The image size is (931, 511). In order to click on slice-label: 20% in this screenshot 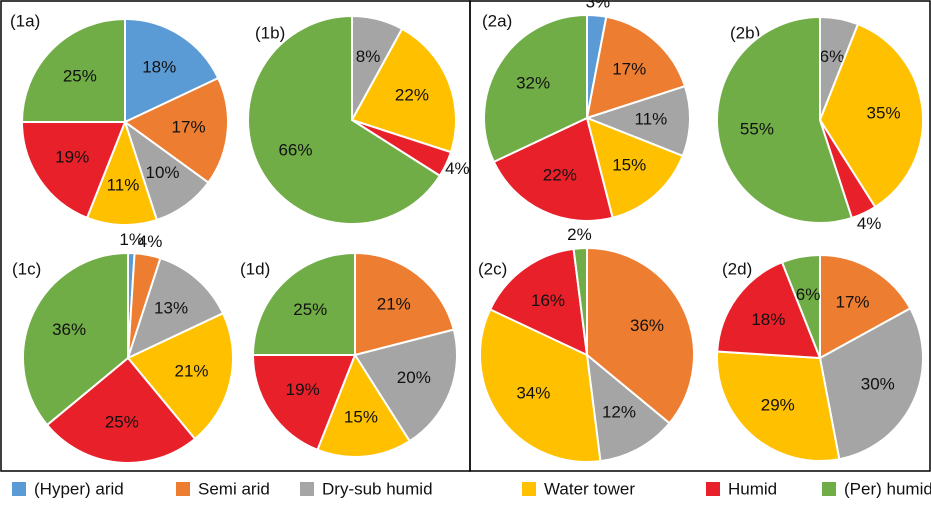, I will do `click(414, 377)`.